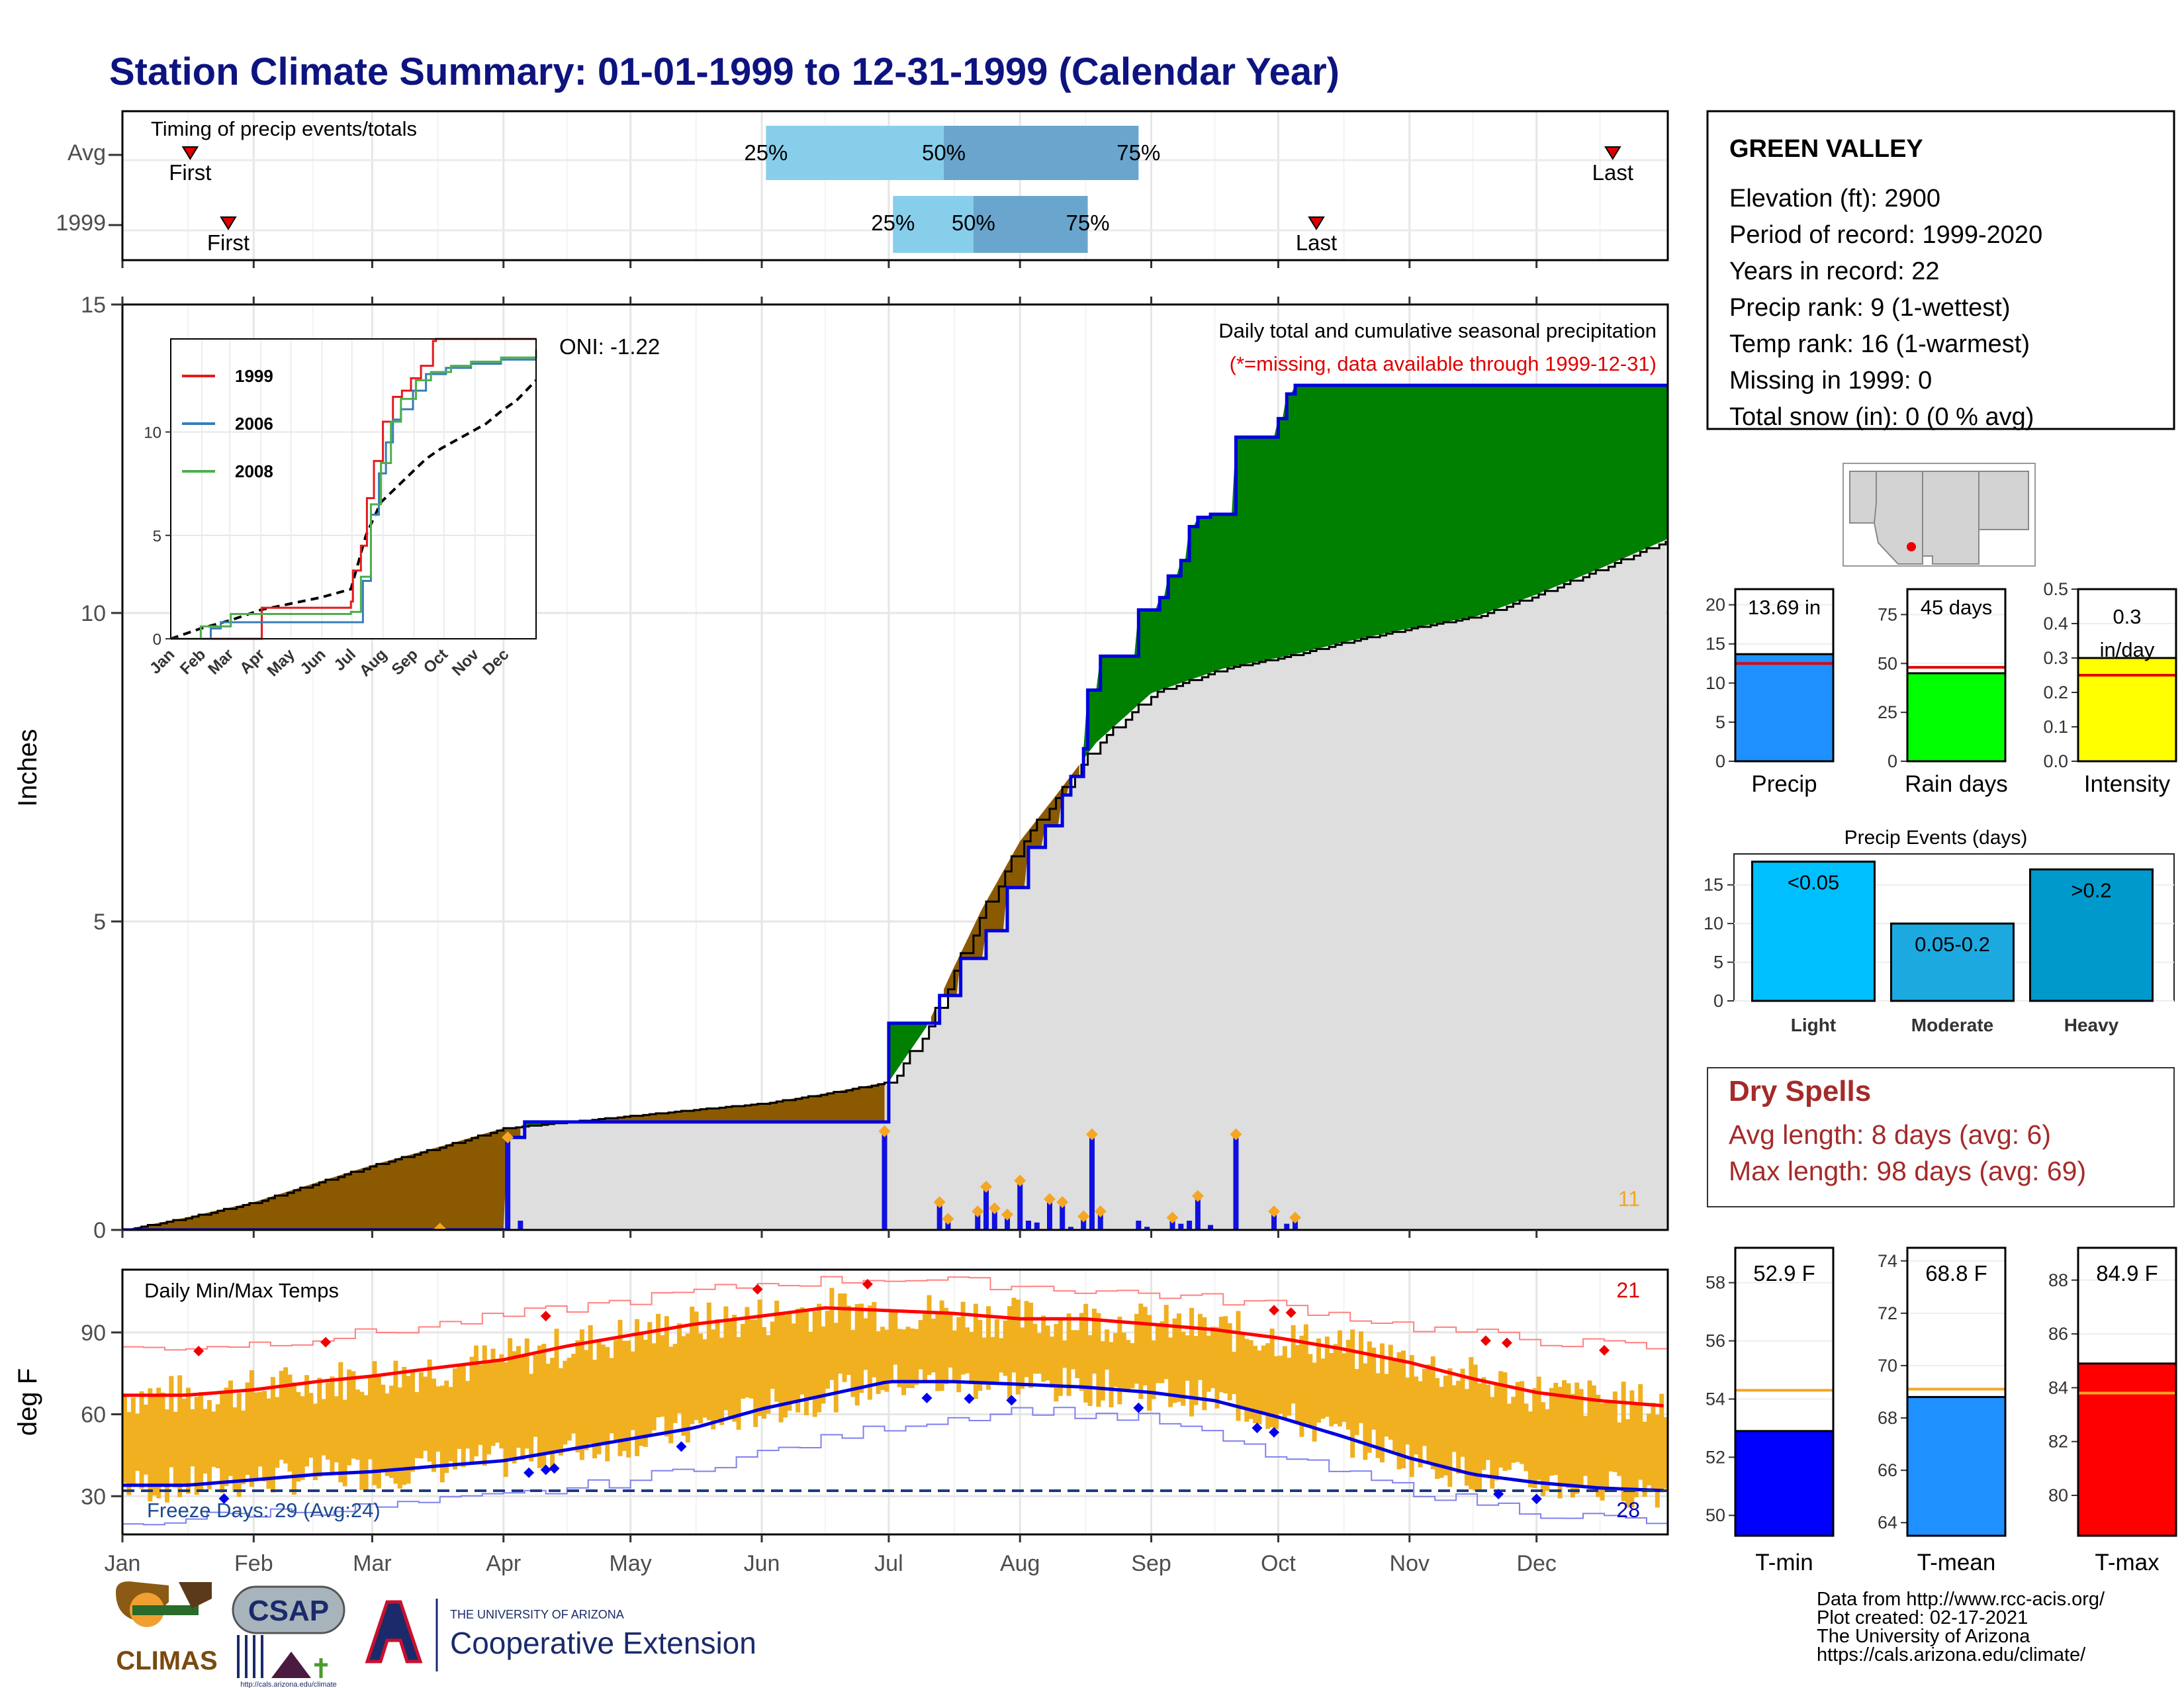  I want to click on average-max-line, so click(893, 1357).